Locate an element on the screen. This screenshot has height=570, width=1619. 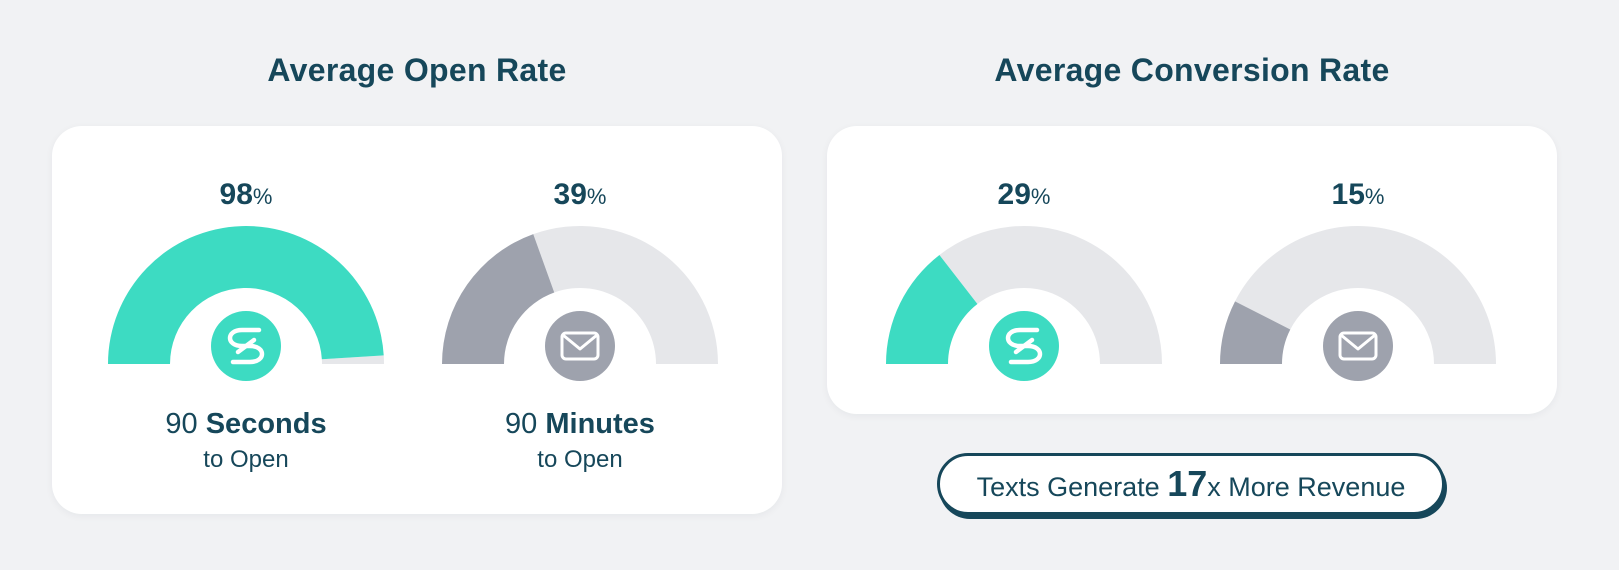
sms-open-gauge-chart is located at coordinates (246, 303).